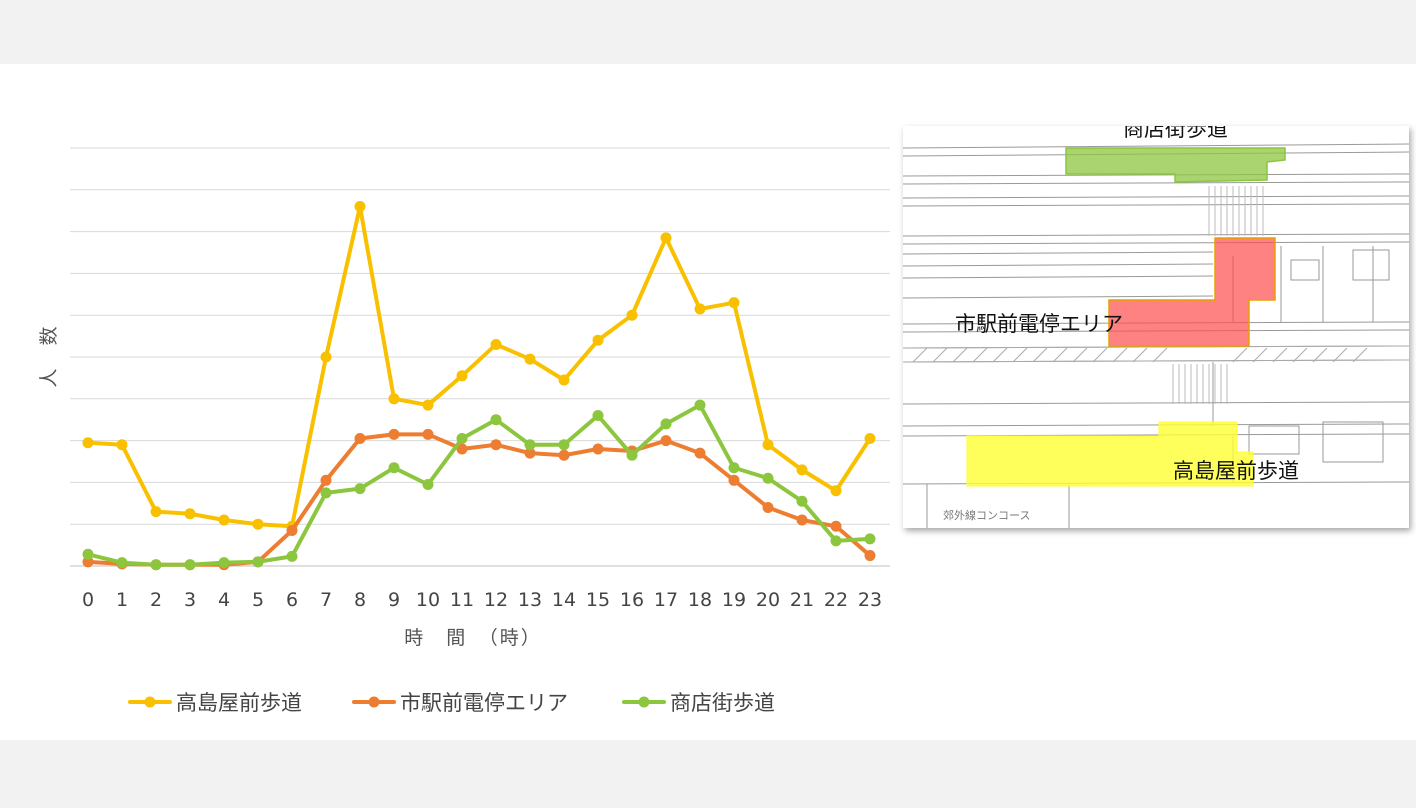  What do you see at coordinates (482, 600) in the screenshot?
I see `x-tick-labels: 0 1 2 3 4 5 6 7 8 9 10 11 12 13 14 15 16 17 18 19 20 21 22 23` at bounding box center [482, 600].